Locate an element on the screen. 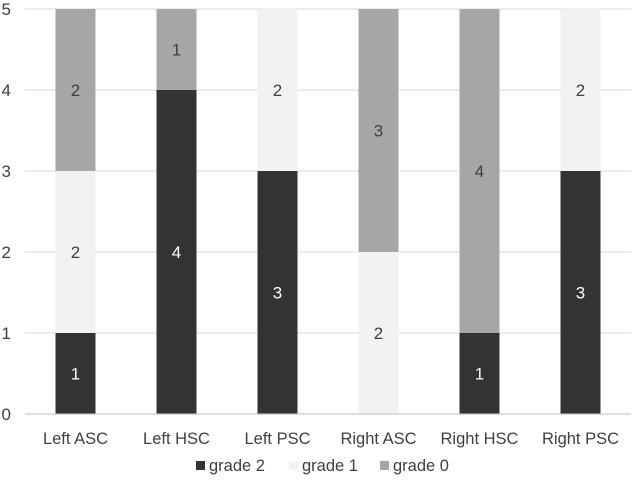 The width and height of the screenshot is (641, 486). legend-label: grade 2 is located at coordinates (237, 466).